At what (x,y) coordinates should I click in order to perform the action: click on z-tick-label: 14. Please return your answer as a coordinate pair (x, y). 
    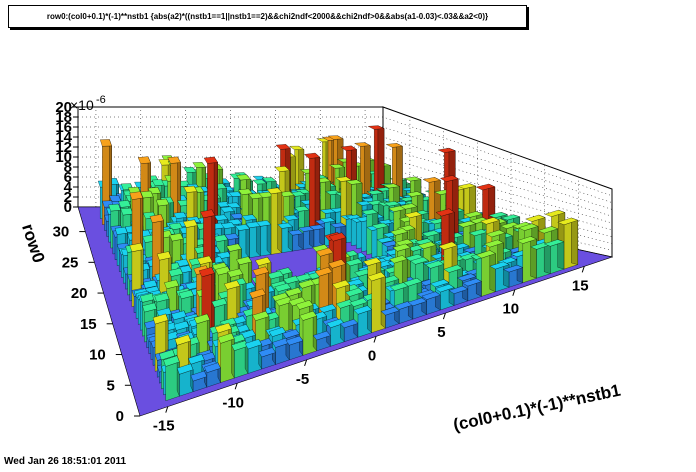
    Looking at the image, I should click on (63, 137).